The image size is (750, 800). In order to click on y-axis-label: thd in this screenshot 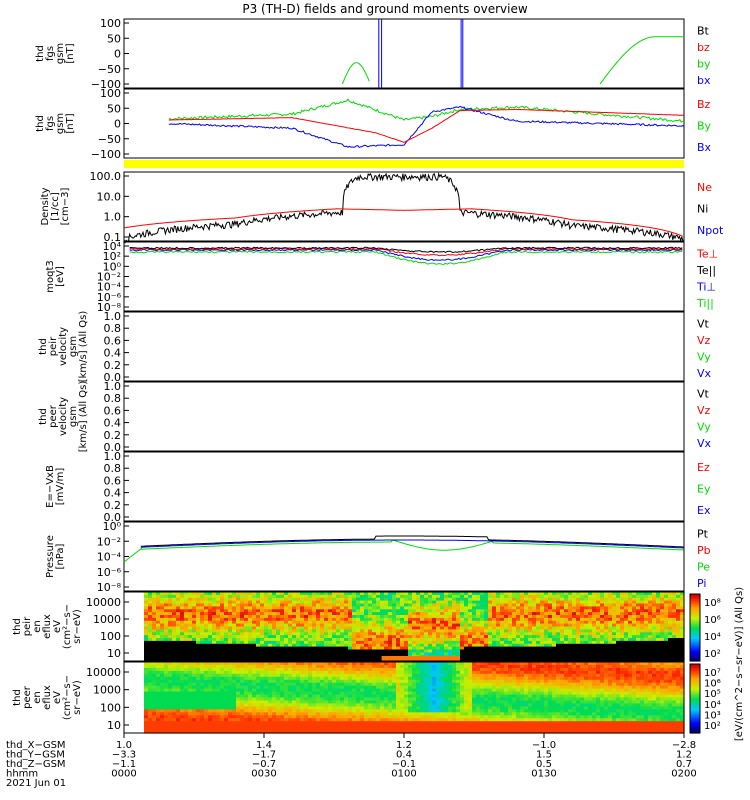, I will do `click(40, 123)`.